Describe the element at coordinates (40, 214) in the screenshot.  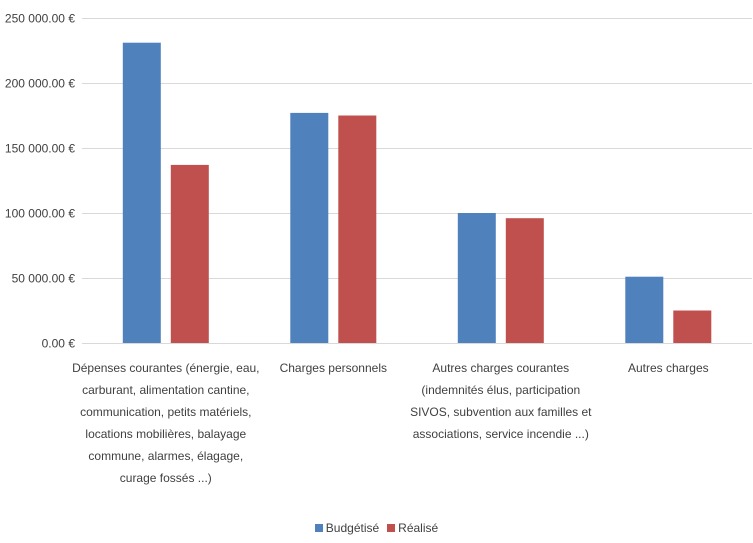
I see `y-tick-label: 100 000.00 €` at that location.